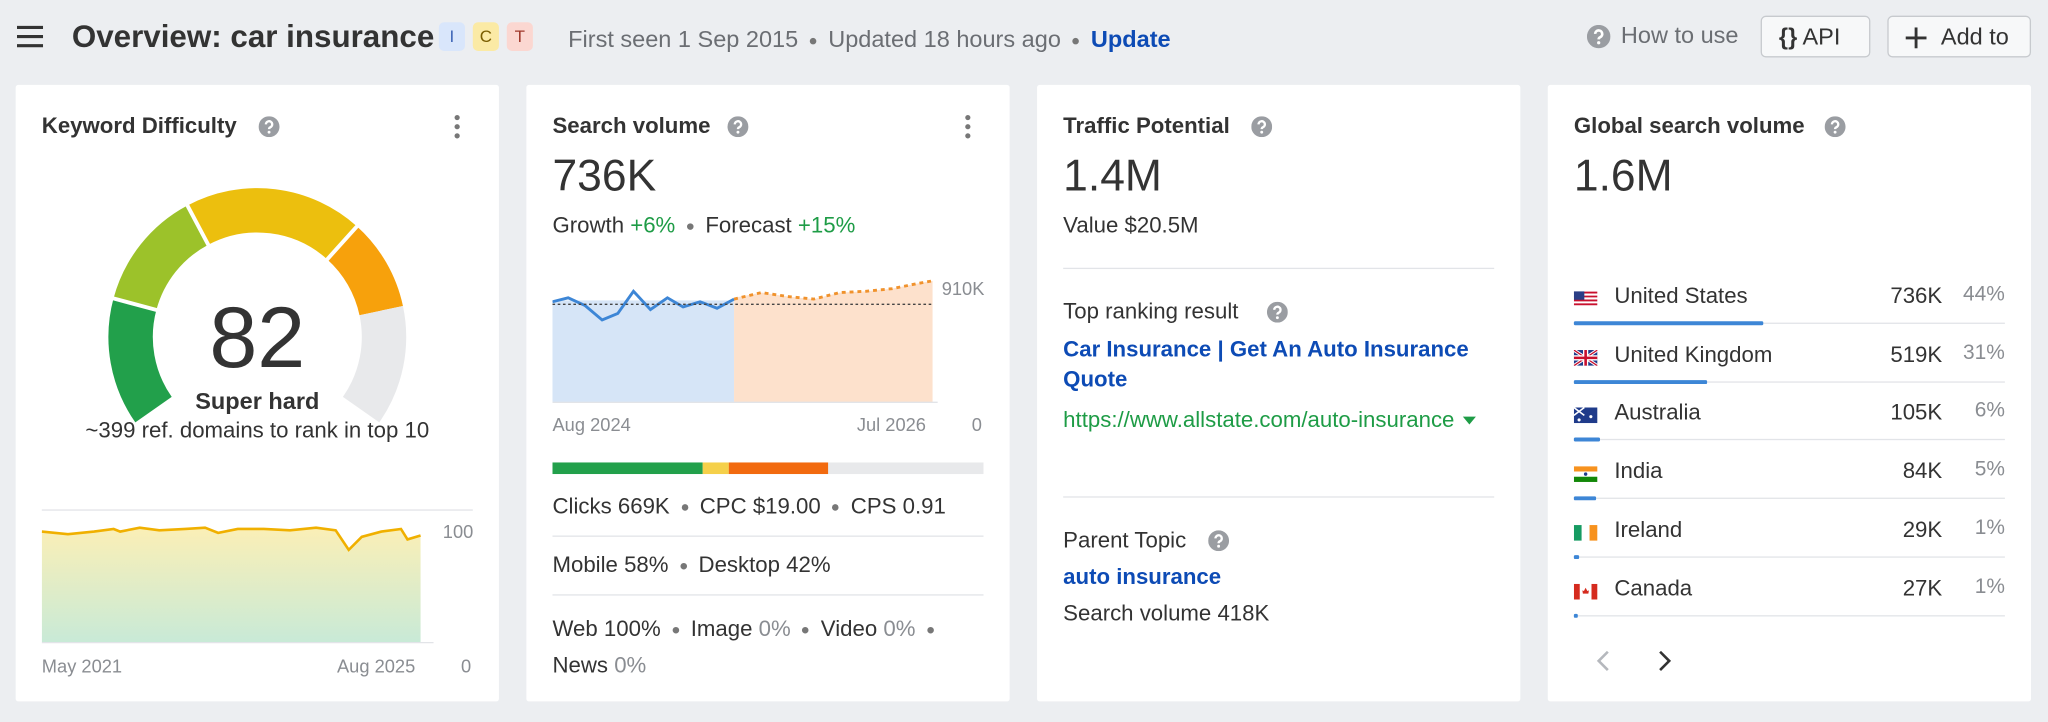 The width and height of the screenshot is (2048, 722). I want to click on result-url: https://www.allstate.com/auto-insurance, so click(1259, 420).